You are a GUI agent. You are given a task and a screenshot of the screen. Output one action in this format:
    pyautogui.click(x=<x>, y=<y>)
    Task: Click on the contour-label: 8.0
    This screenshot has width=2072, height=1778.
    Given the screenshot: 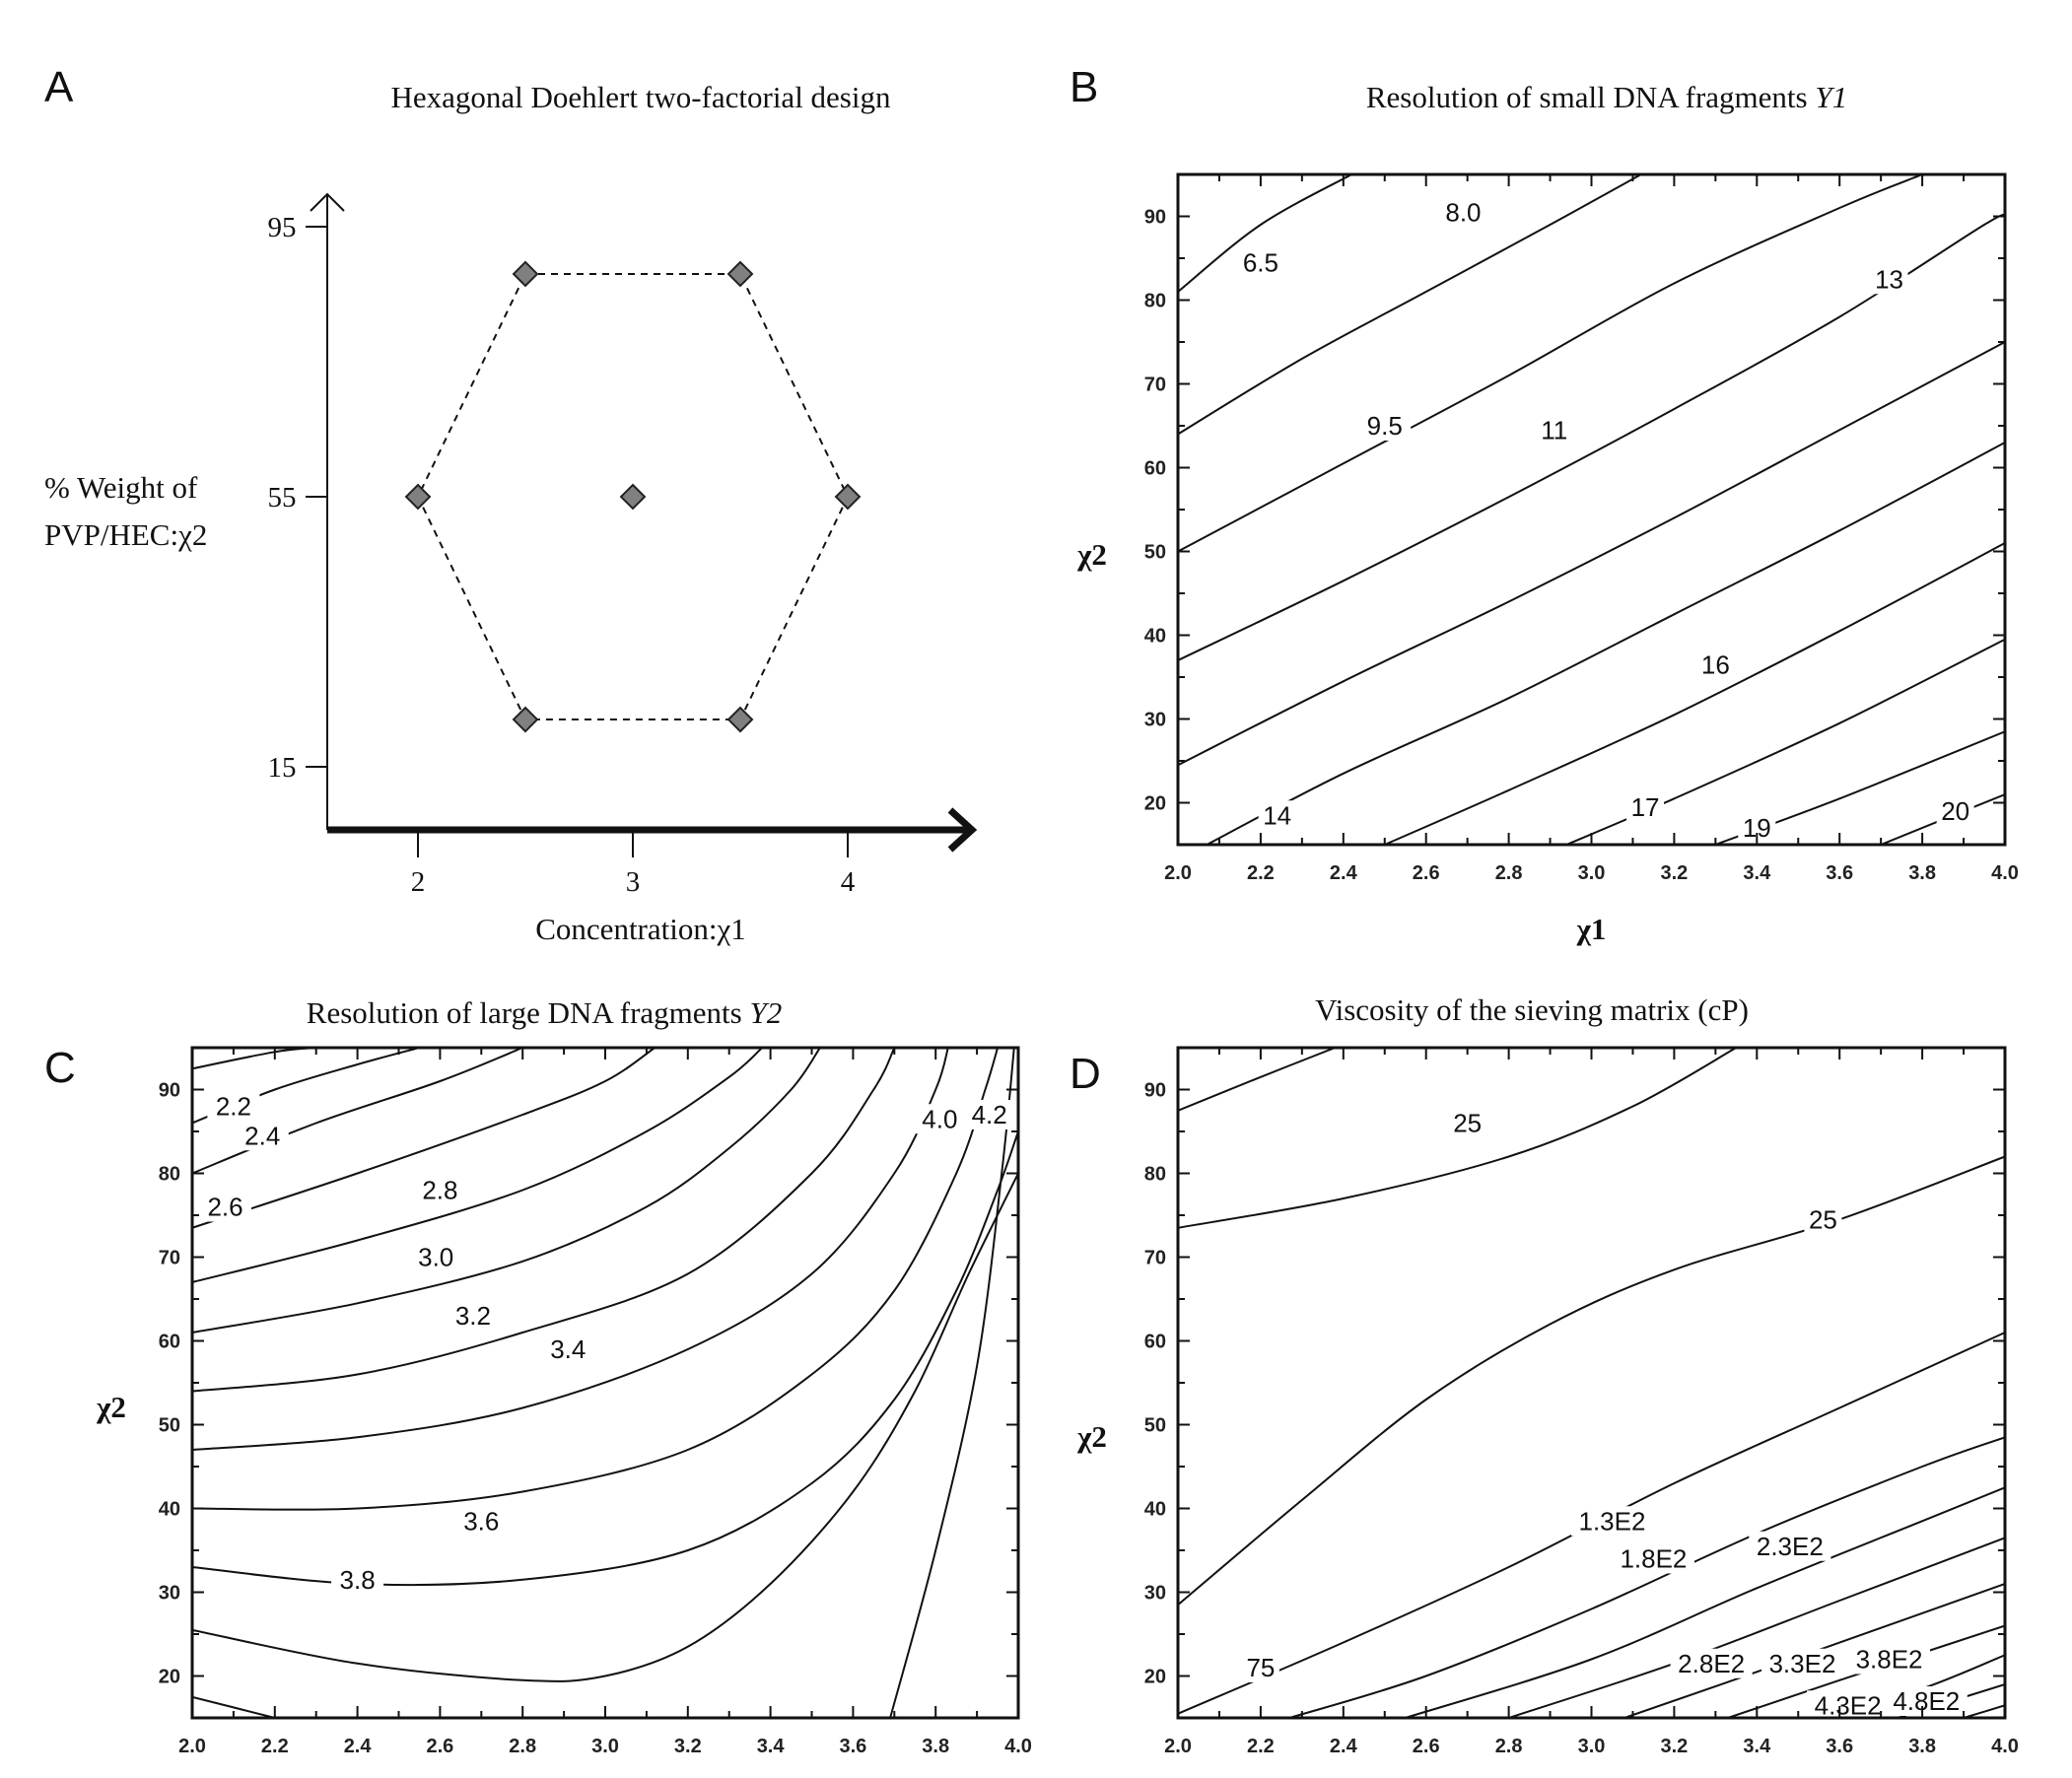 What is the action you would take?
    pyautogui.click(x=1463, y=212)
    